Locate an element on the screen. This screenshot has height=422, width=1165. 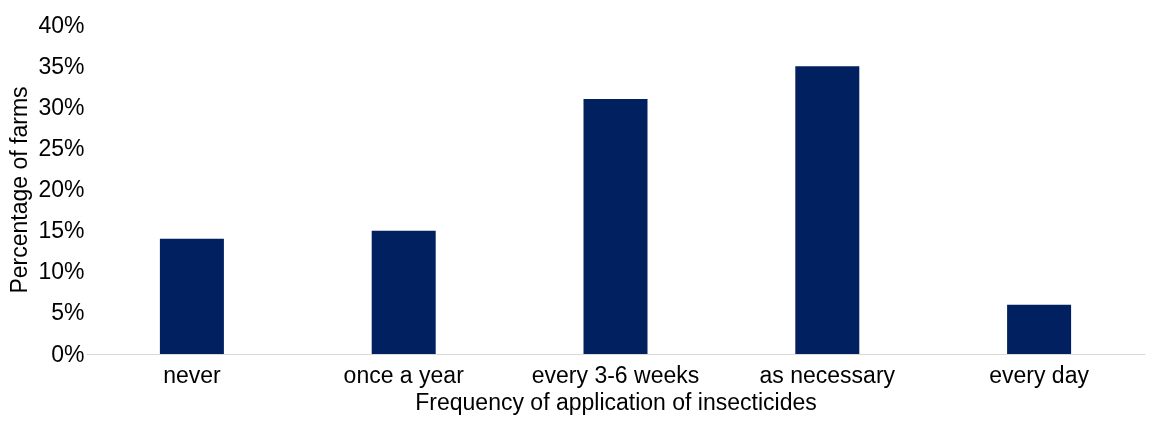
y-tick-label: 15% is located at coordinates (61, 230).